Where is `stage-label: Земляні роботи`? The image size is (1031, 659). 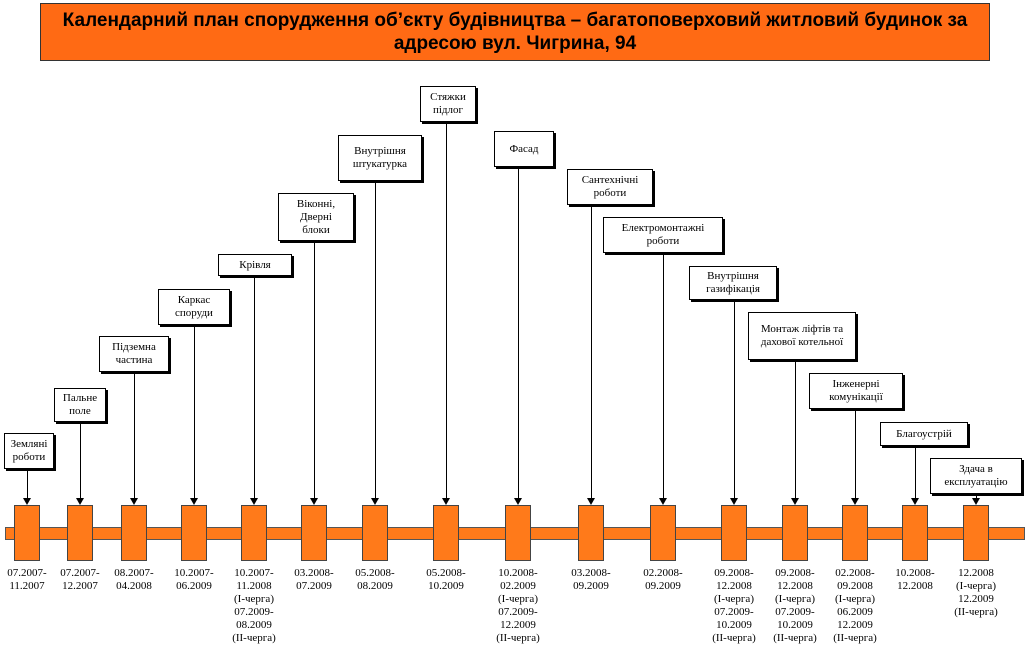 stage-label: Земляні роботи is located at coordinates (29, 451).